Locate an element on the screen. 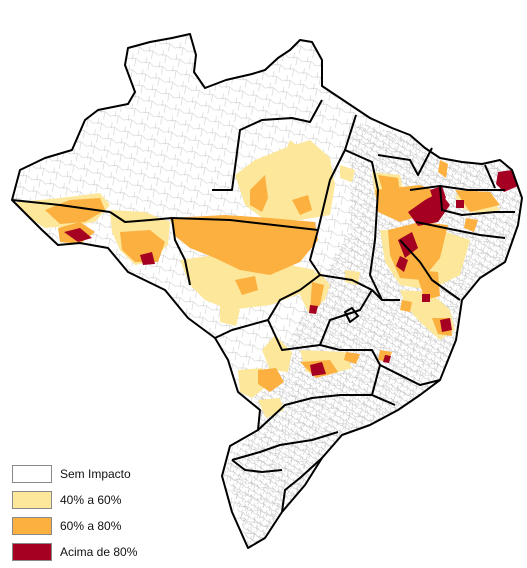  legend-label: 60% a 80% is located at coordinates (91, 526).